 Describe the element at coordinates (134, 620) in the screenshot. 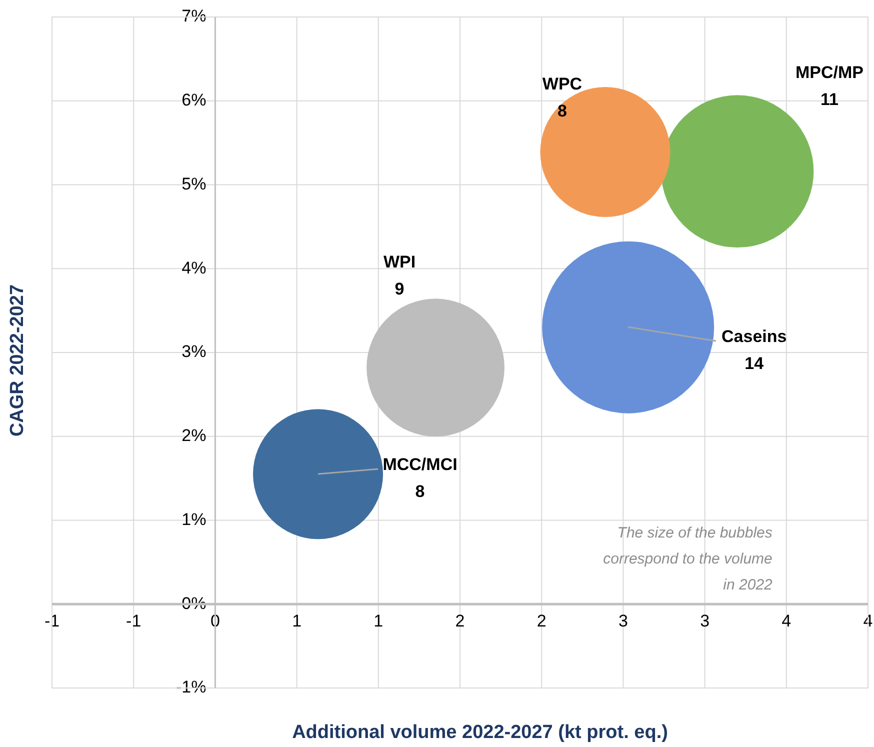

I see `x-tick-label: -1` at that location.